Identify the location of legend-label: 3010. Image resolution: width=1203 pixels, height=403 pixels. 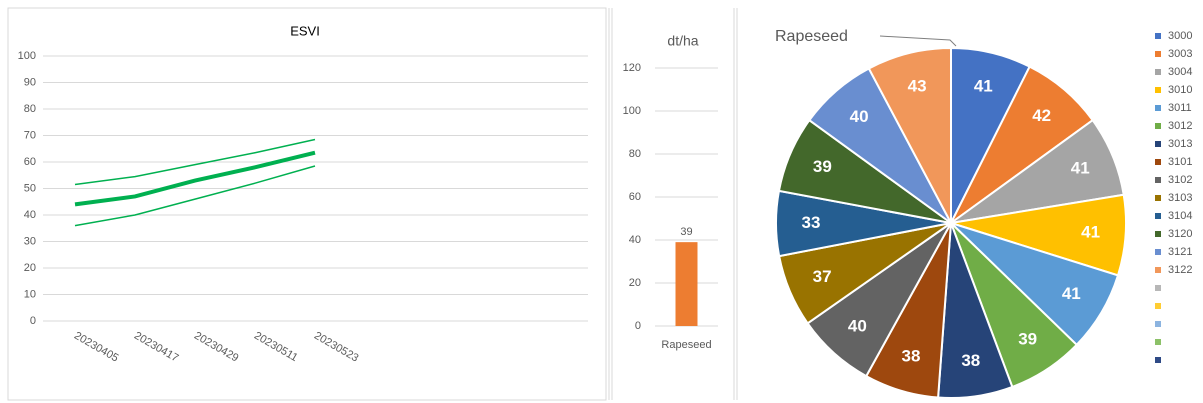
(1180, 90).